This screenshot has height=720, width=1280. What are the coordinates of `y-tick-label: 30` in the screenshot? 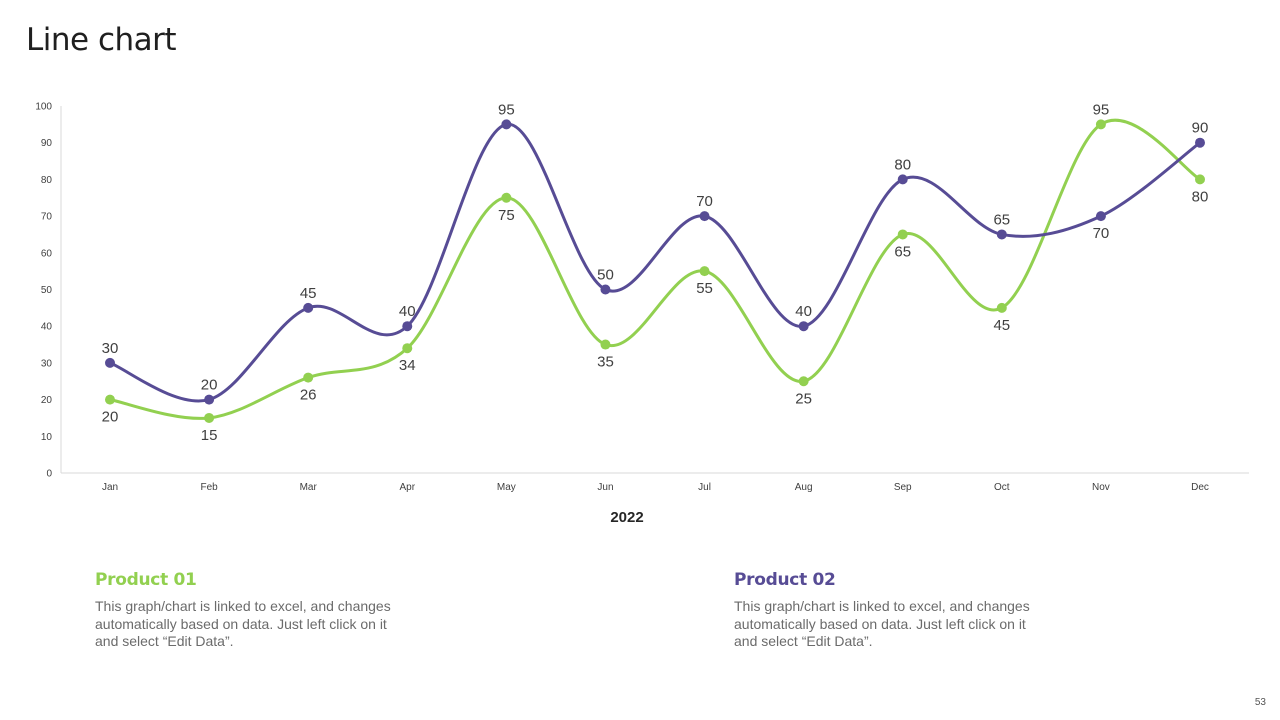 It's located at (47, 363).